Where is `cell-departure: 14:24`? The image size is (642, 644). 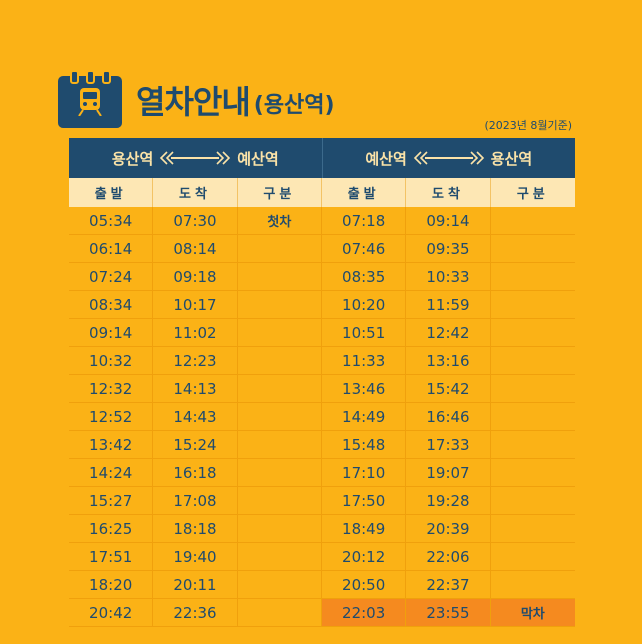 cell-departure: 14:24 is located at coordinates (111, 472).